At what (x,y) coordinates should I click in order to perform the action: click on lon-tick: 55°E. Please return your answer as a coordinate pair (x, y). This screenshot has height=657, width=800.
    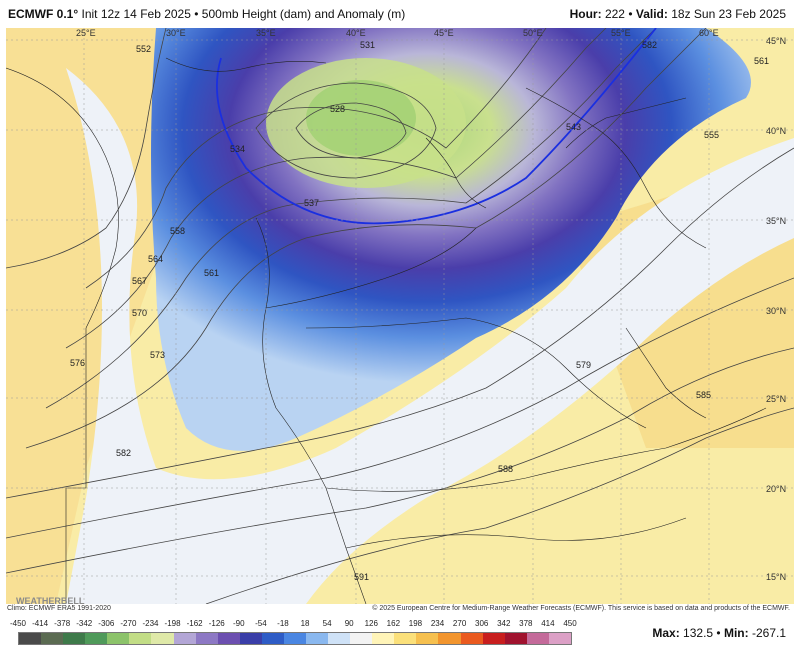
    Looking at the image, I should click on (621, 33).